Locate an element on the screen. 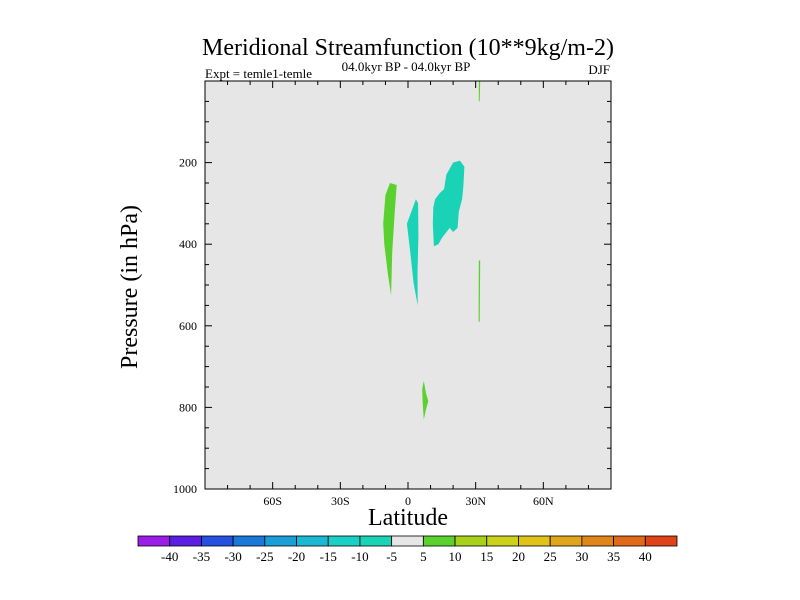  colorbar-label: 25 is located at coordinates (550, 556).